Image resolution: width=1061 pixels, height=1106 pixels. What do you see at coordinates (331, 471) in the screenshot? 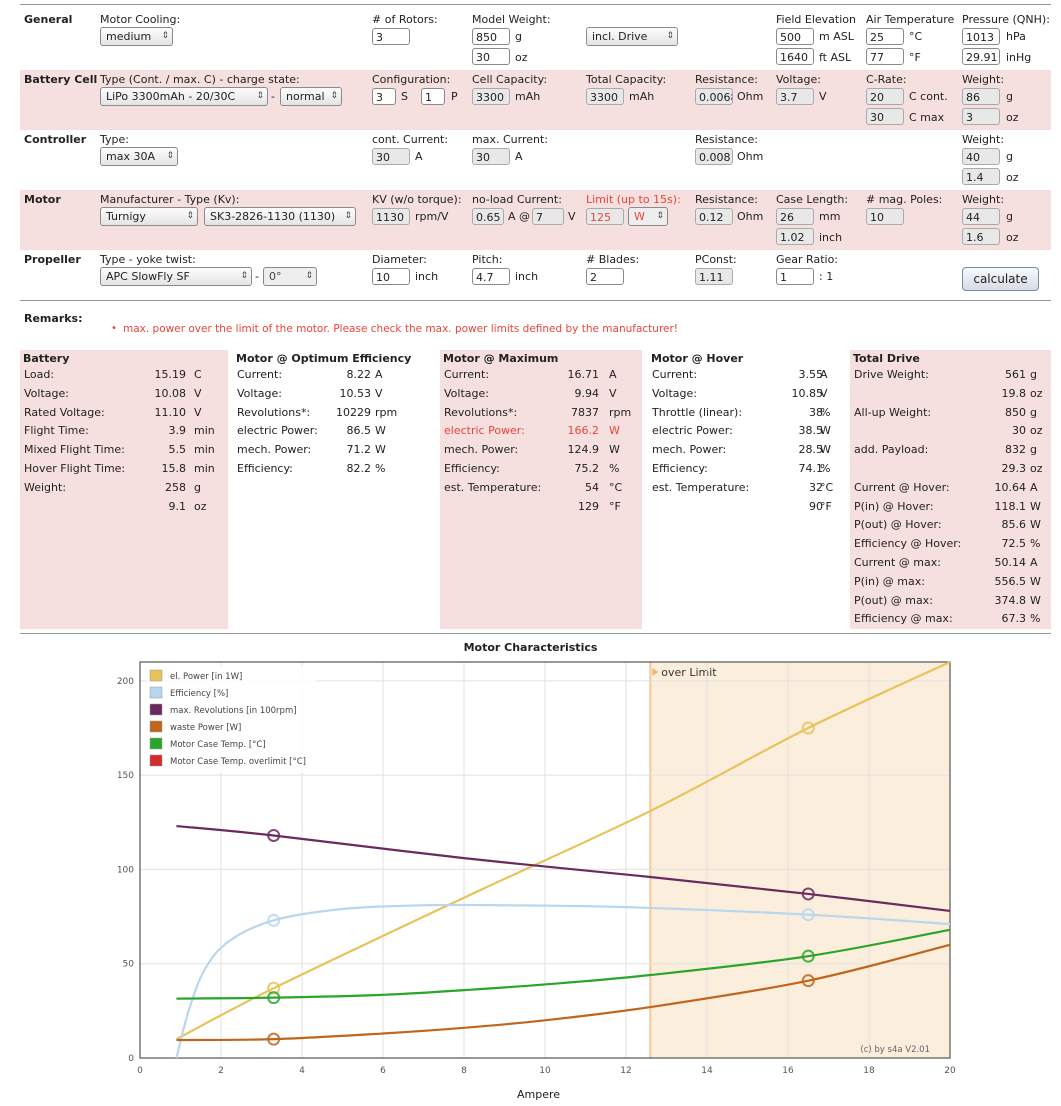
I see `result-row: Efficiency: 82.2%` at bounding box center [331, 471].